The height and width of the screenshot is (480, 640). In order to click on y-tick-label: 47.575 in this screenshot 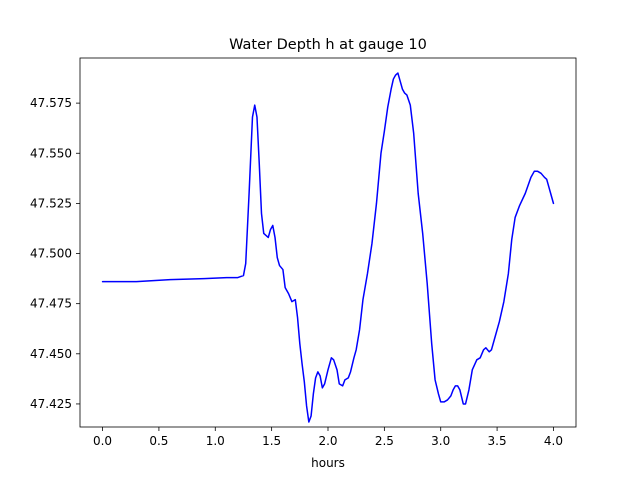, I will do `click(51, 103)`.